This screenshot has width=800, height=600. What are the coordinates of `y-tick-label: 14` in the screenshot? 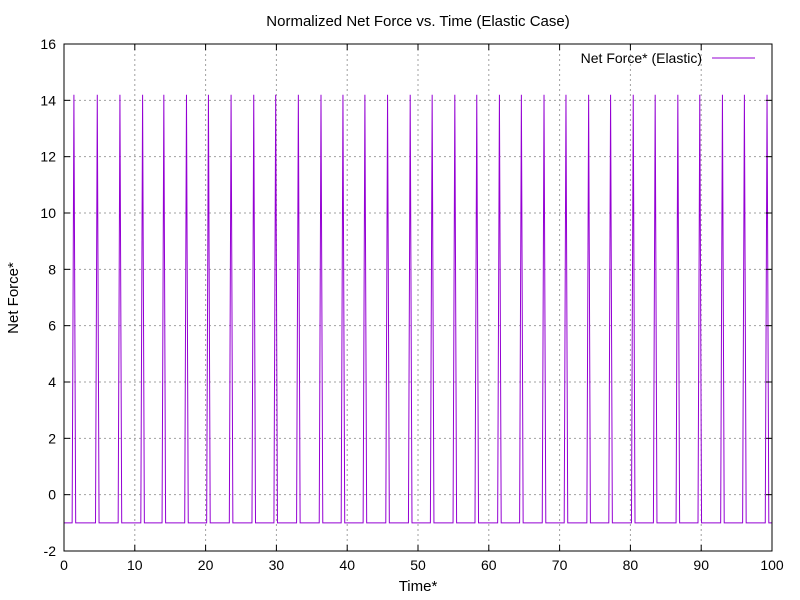 It's located at (48, 100).